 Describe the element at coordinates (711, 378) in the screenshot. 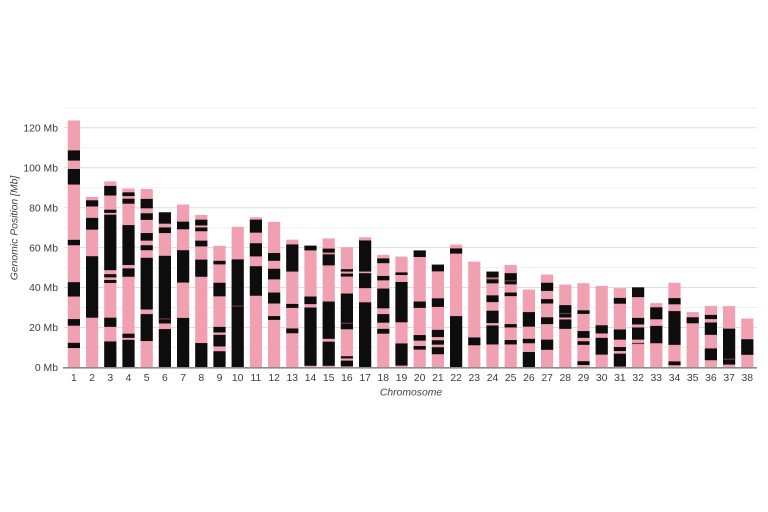

I see `svg-text: 36` at that location.